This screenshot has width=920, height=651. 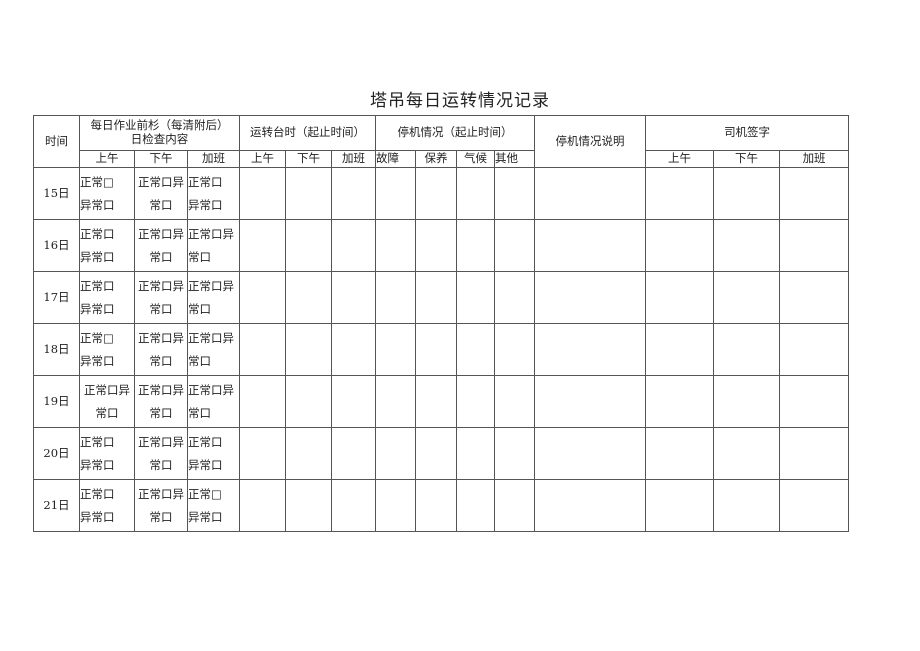 What do you see at coordinates (97, 285) in the screenshot?
I see `check-status-line: 正常口` at bounding box center [97, 285].